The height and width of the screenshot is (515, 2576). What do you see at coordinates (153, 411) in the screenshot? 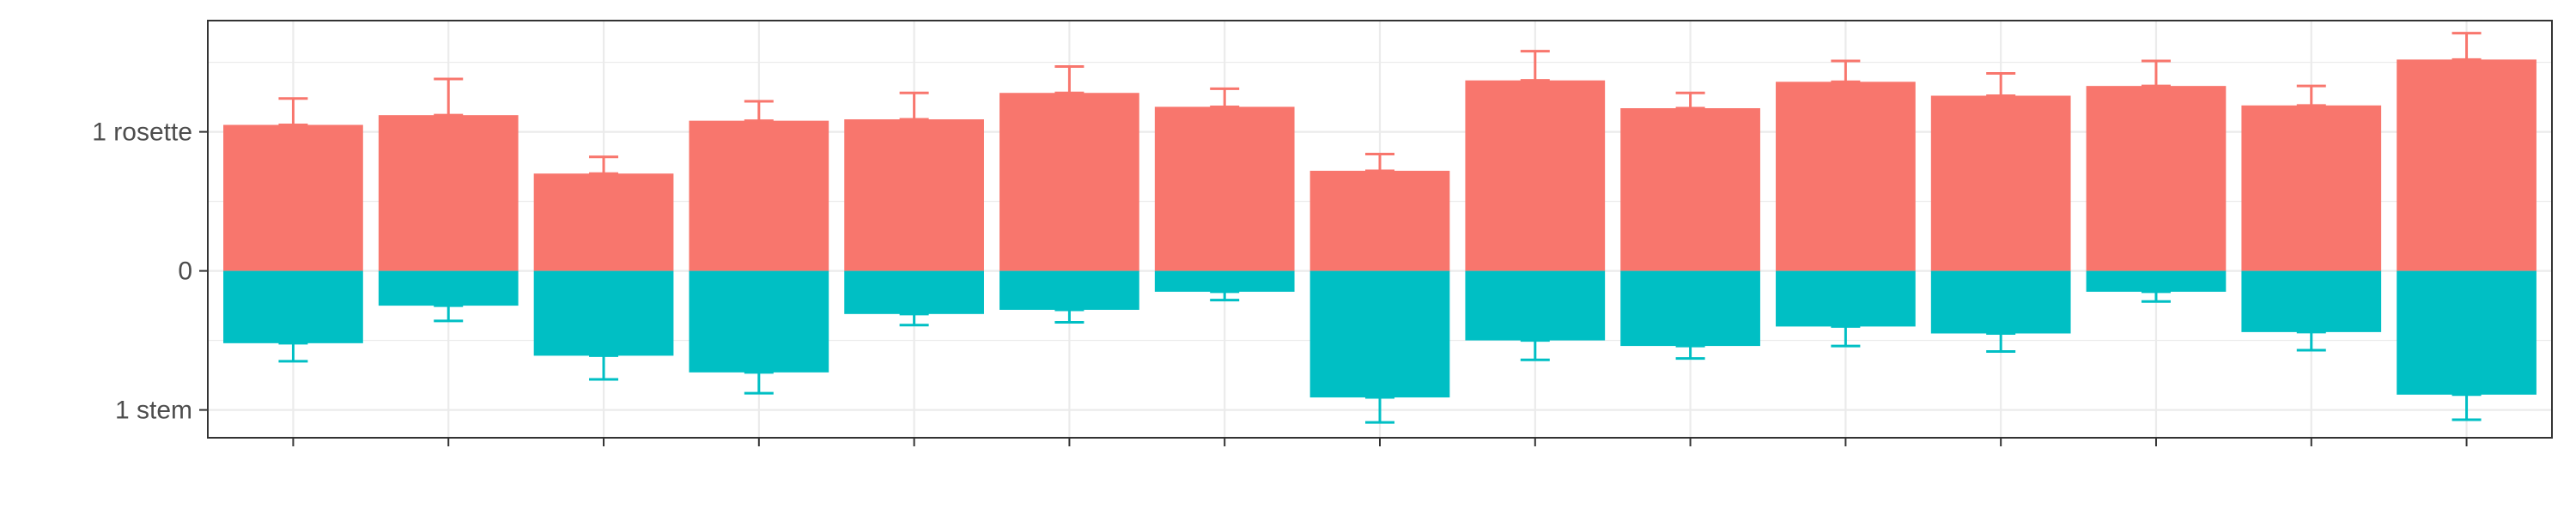
I see `y-tick-label: 1 stem` at bounding box center [153, 411].